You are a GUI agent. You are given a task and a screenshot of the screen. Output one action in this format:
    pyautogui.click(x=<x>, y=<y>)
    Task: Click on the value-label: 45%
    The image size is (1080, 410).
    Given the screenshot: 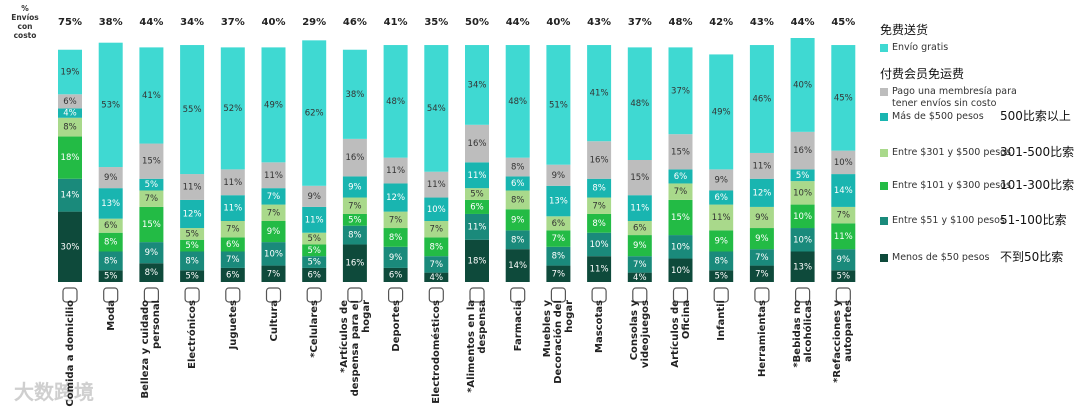 What is the action you would take?
    pyautogui.click(x=843, y=98)
    